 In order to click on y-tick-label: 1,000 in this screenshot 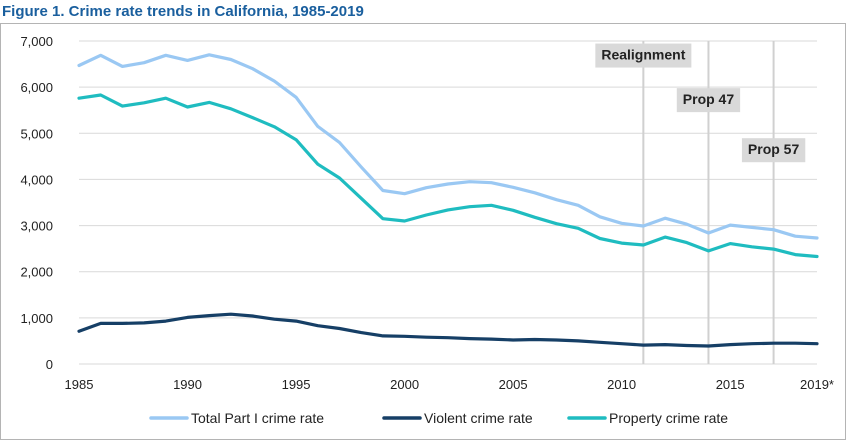, I will do `click(36, 318)`.